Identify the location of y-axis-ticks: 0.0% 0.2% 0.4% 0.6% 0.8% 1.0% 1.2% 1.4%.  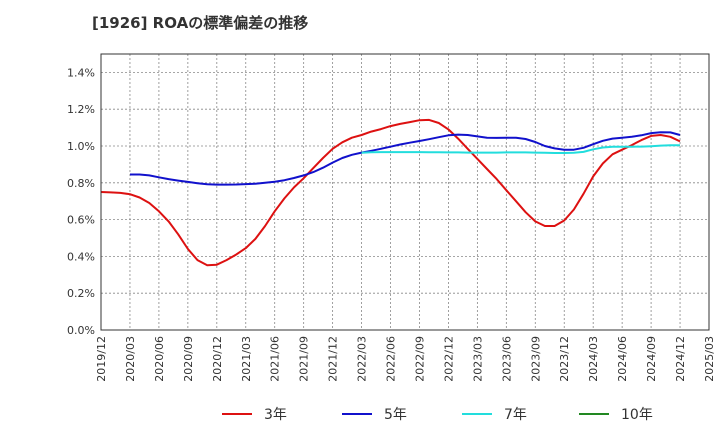
(81, 201).